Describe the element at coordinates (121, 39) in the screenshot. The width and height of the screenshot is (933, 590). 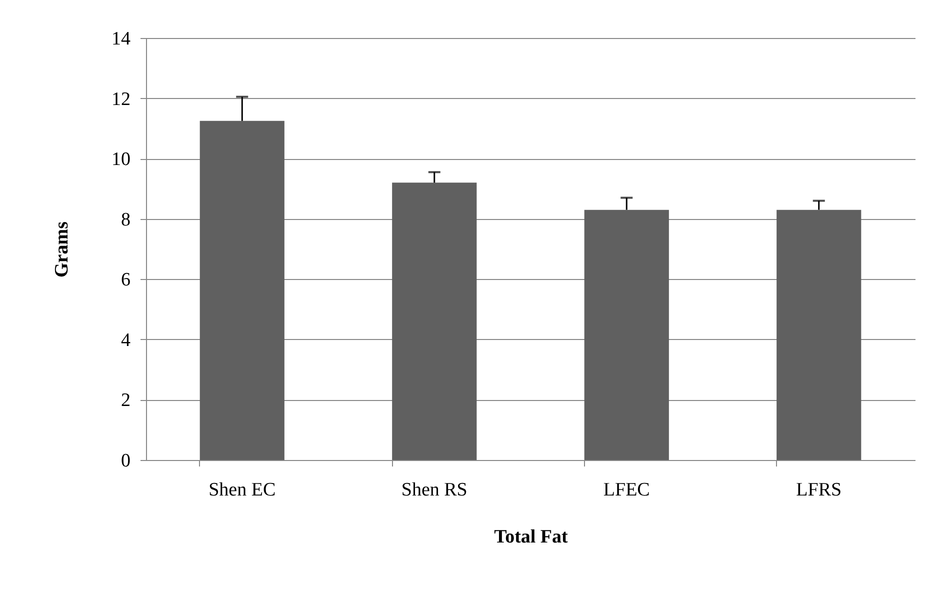
I see `y-tick-label: 14` at that location.